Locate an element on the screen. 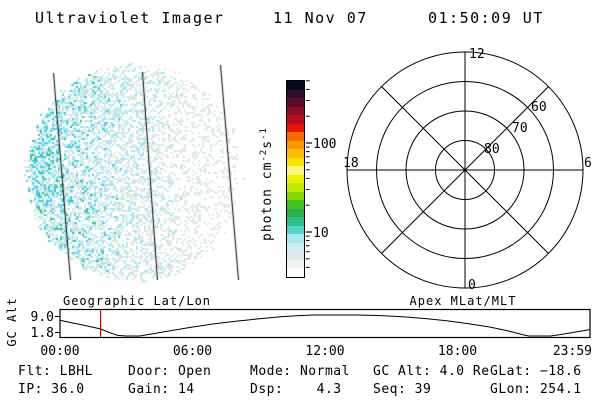 The width and height of the screenshot is (600, 400). status-seq: Seq: 39 is located at coordinates (402, 389).